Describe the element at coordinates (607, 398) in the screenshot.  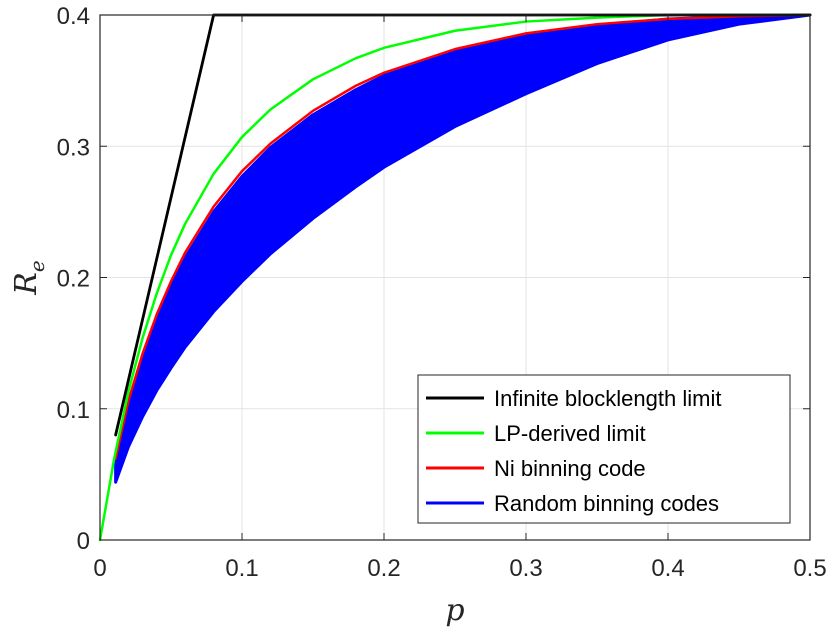
I see `legend-label-infinite-blocklength-limit: Infinite blocklength limit` at that location.